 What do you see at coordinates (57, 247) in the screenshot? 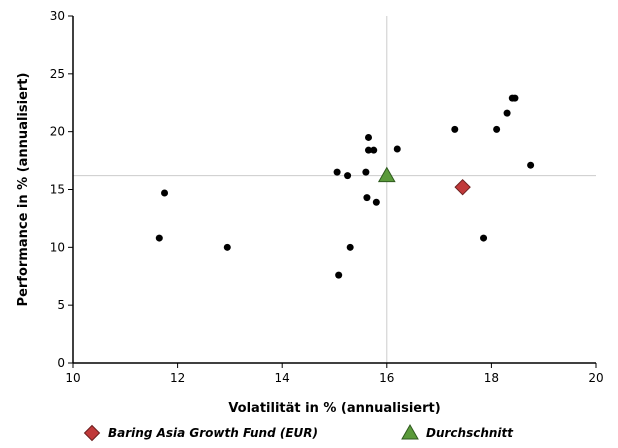
I see `y-tick-label: 10` at bounding box center [57, 247].